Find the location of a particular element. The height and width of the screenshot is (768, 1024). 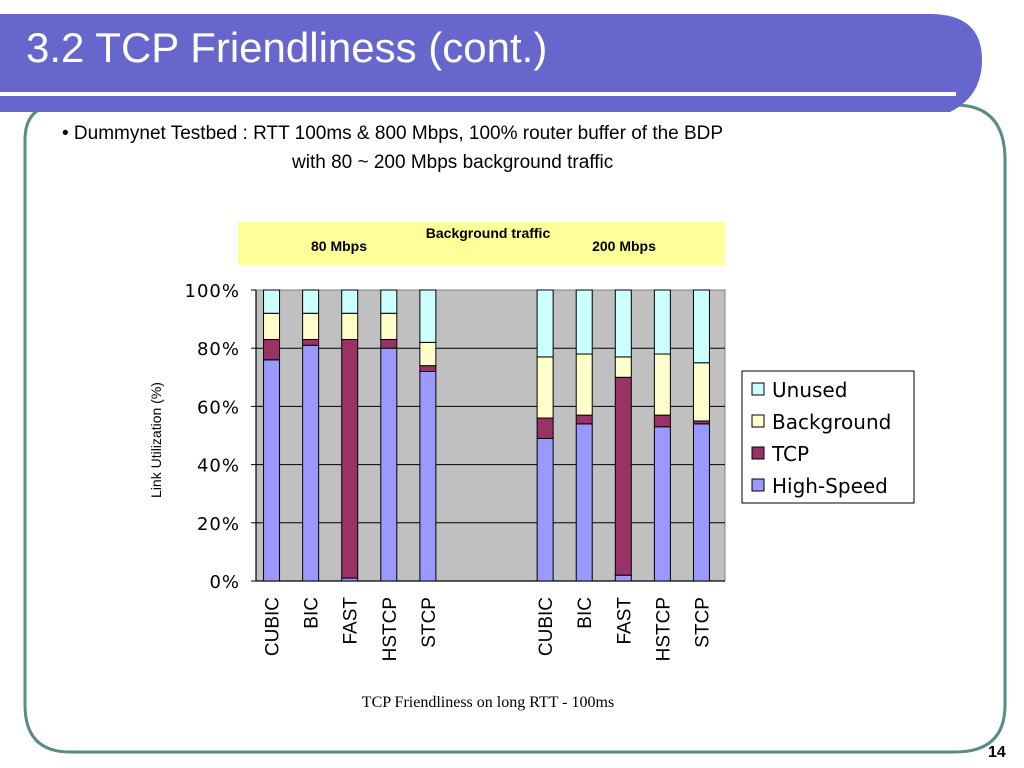

banner-label-80mbps: 80 Mbps is located at coordinates (339, 246).